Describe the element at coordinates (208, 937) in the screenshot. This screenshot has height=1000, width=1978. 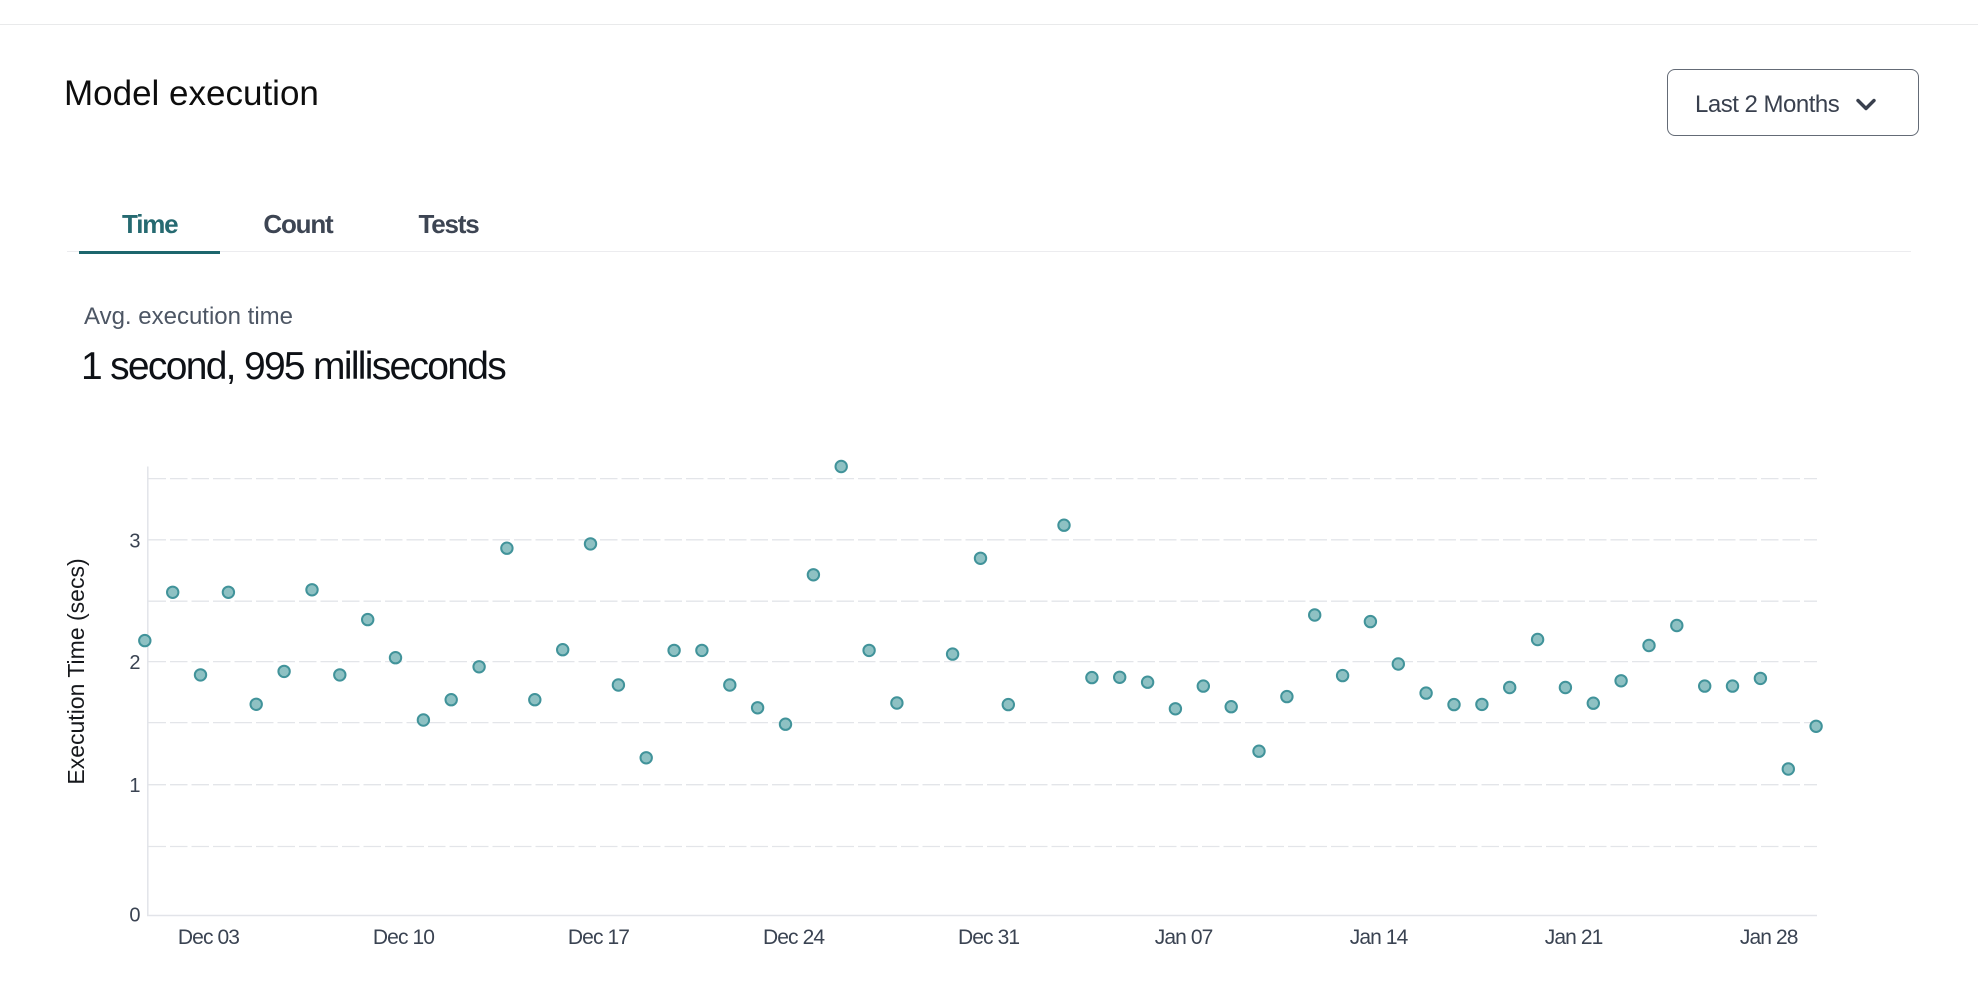
I see `svg-text: Dec 03` at that location.